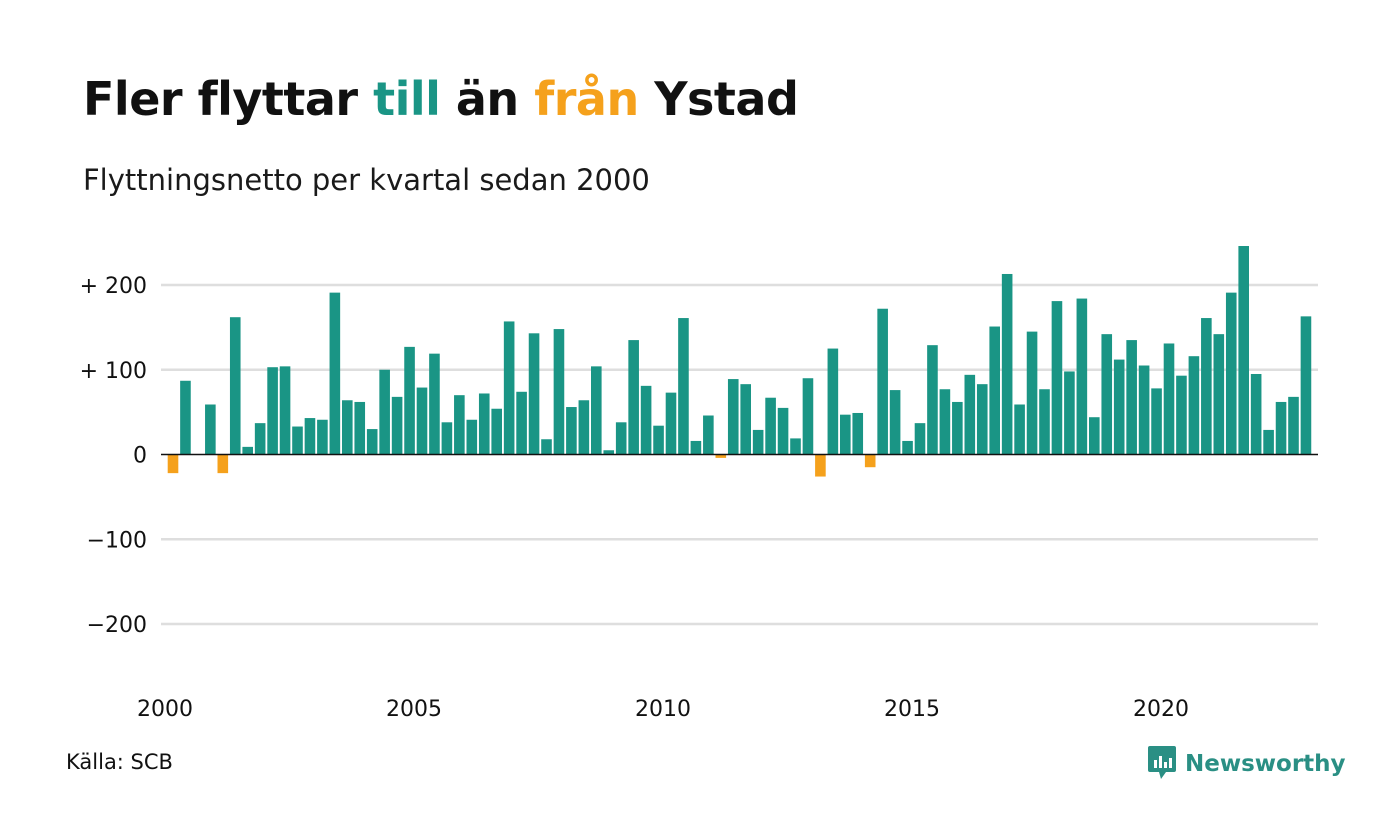 Image resolution: width=1400 pixels, height=840 pixels. I want to click on title-highlight-out: från, so click(586, 99).